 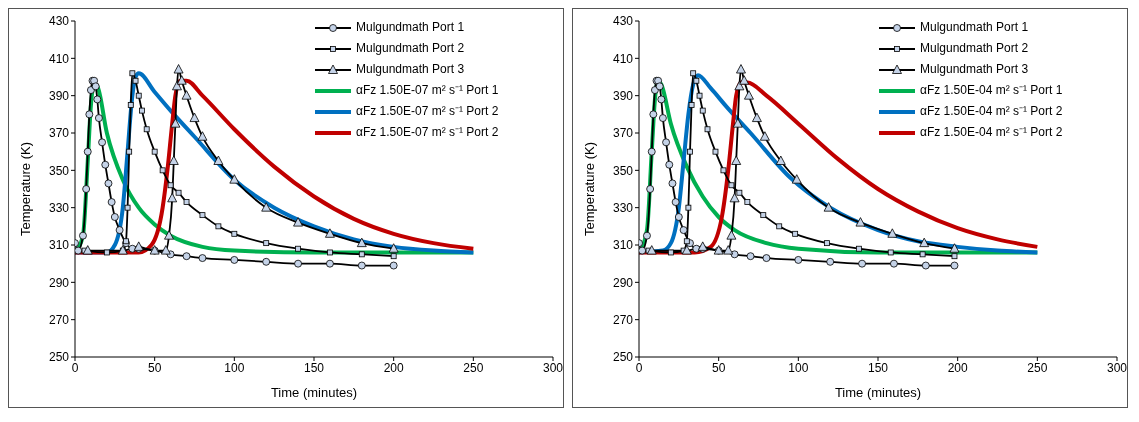 What do you see at coordinates (427, 90) in the screenshot?
I see `legend-label: αFz 1.50E-07 m² s⁻¹ Port 1` at bounding box center [427, 90].